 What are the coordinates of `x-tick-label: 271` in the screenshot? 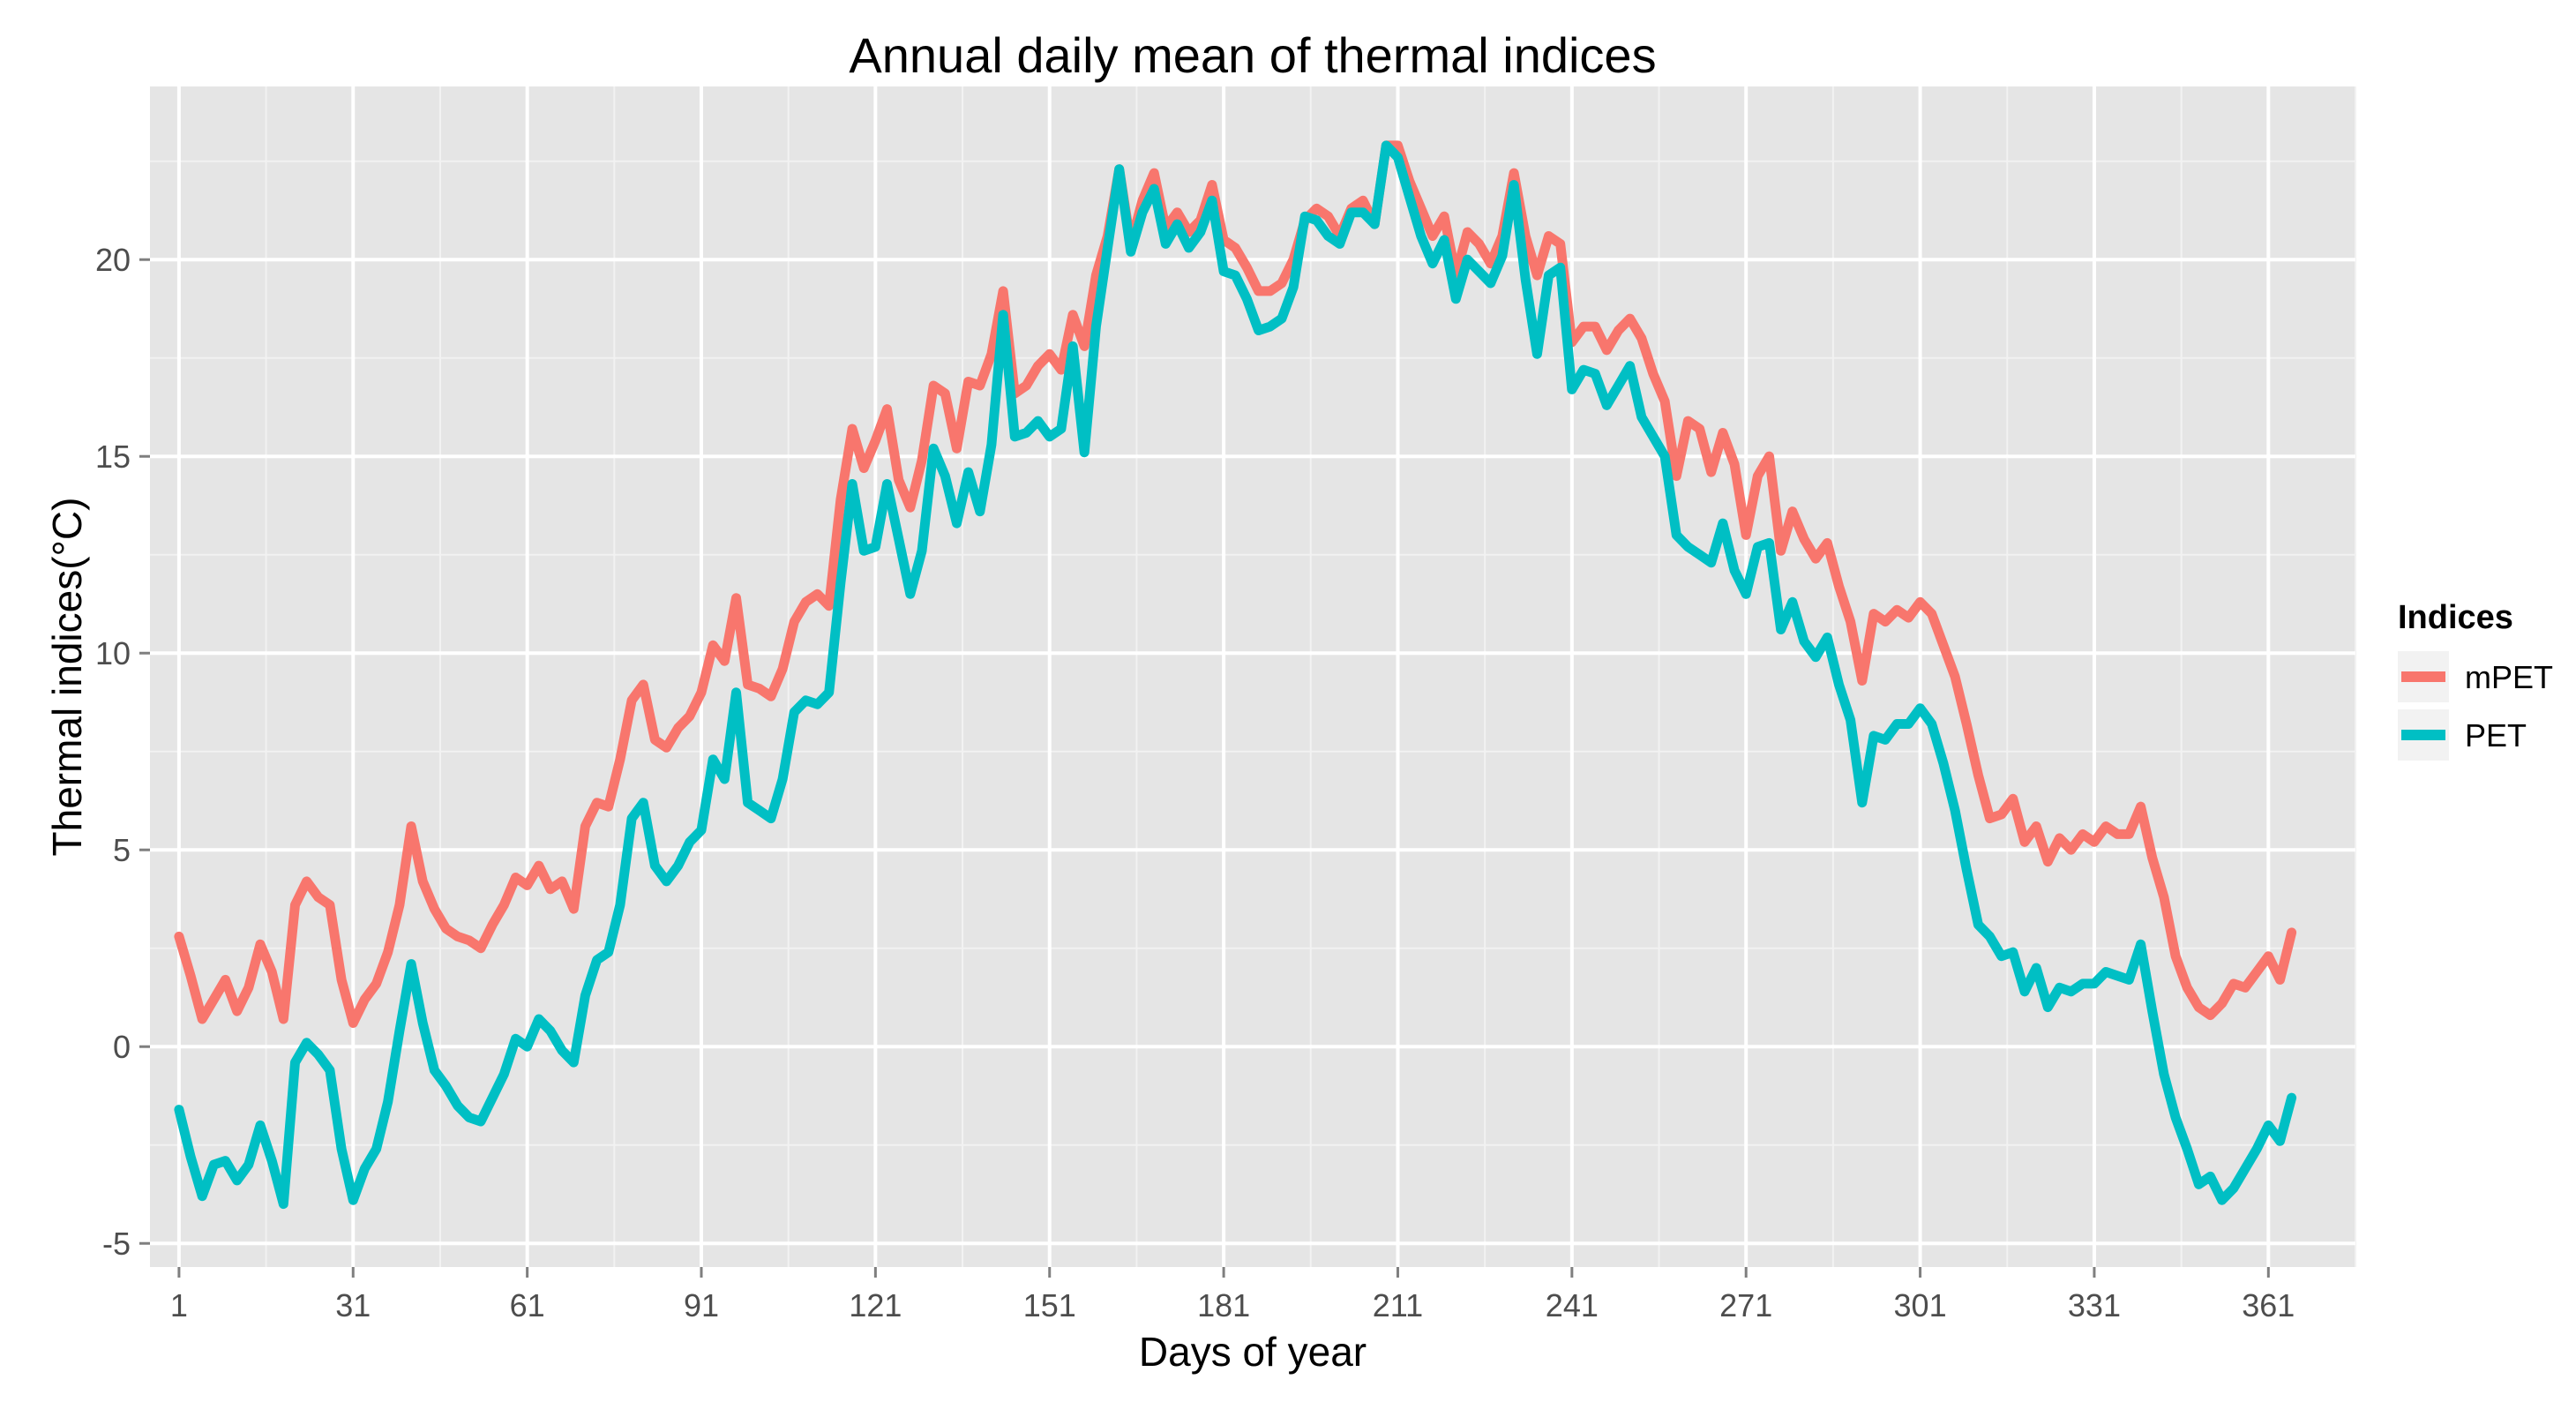 It's located at (1746, 1305).